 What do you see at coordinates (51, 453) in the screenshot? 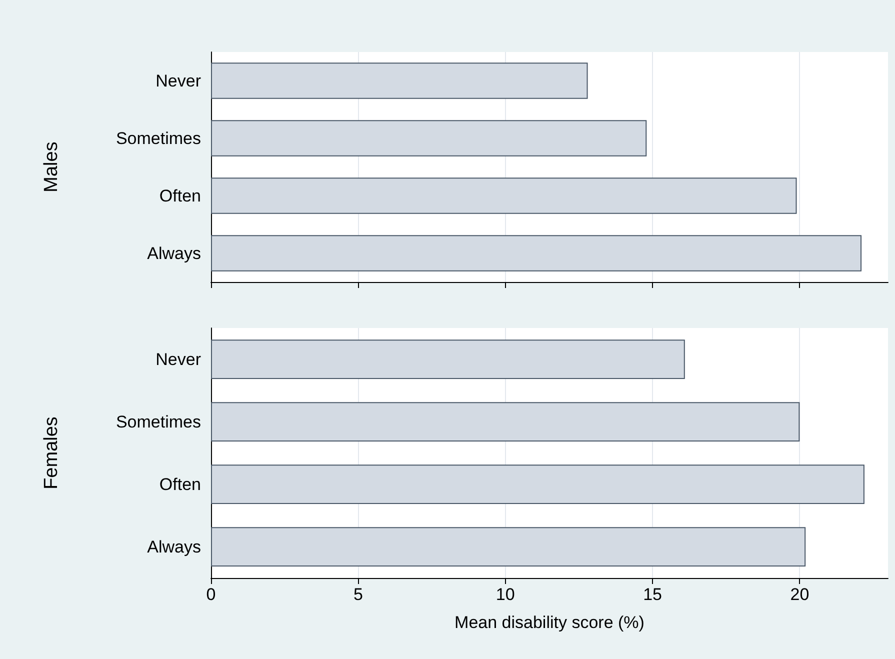
I see `y-axis-title: Females` at bounding box center [51, 453].